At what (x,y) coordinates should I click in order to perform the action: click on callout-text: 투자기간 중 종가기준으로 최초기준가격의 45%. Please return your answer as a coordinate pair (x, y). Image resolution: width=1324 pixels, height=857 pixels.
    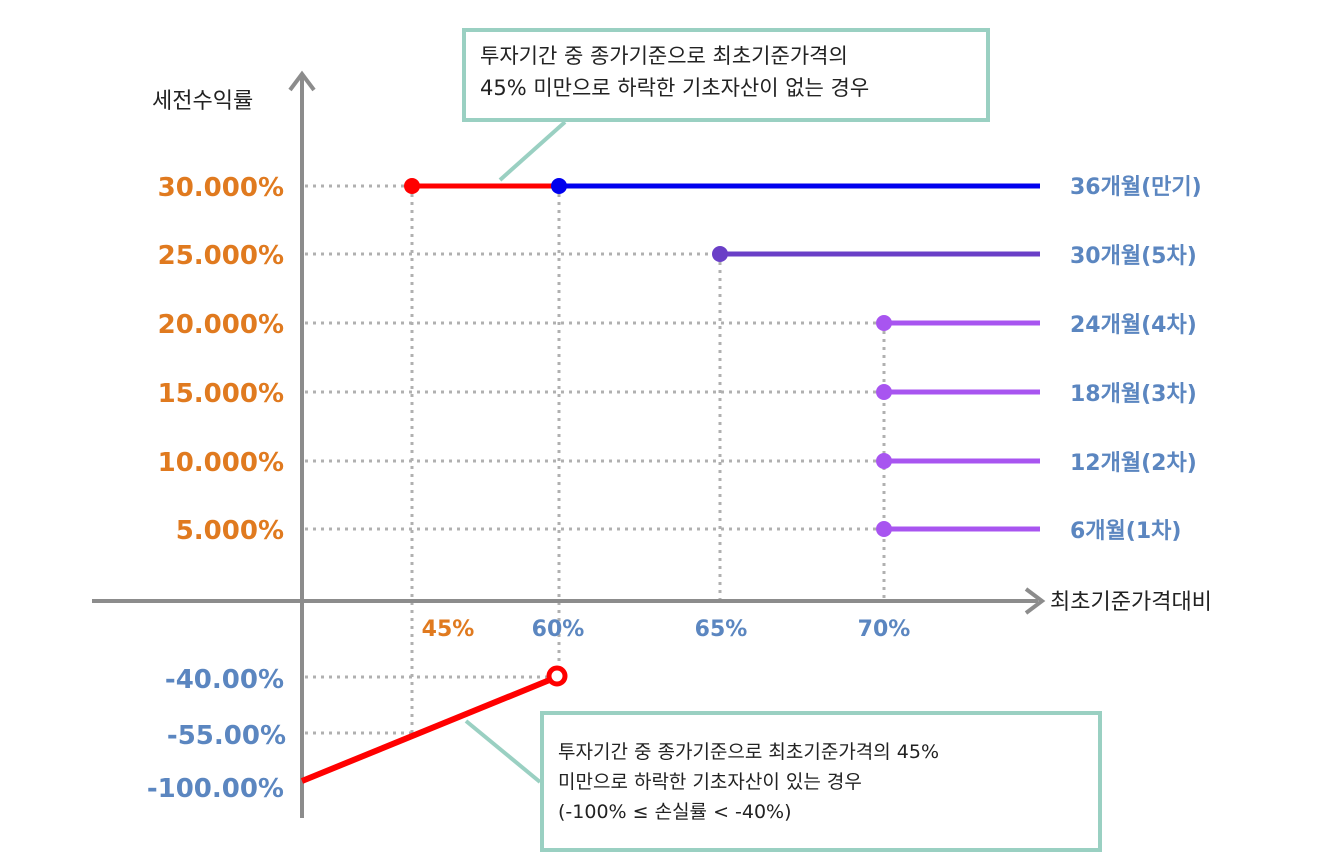
    Looking at the image, I should click on (749, 752).